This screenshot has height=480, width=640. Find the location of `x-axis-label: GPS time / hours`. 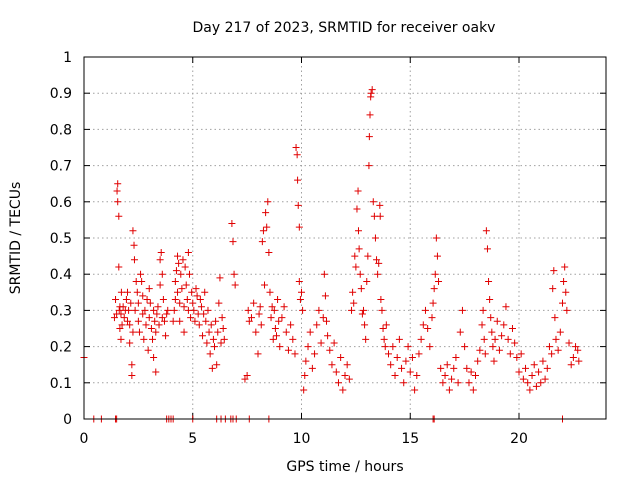

x-axis-label: GPS time / hours is located at coordinates (344, 467).